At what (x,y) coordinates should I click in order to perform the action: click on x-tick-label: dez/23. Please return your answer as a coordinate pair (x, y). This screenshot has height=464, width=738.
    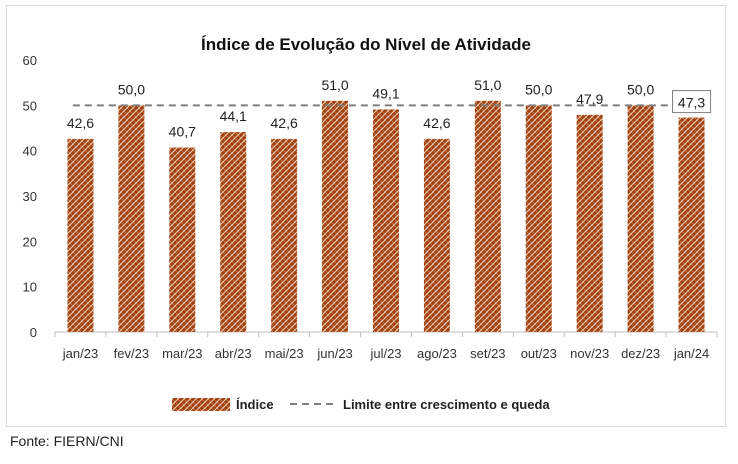
    Looking at the image, I should click on (640, 353).